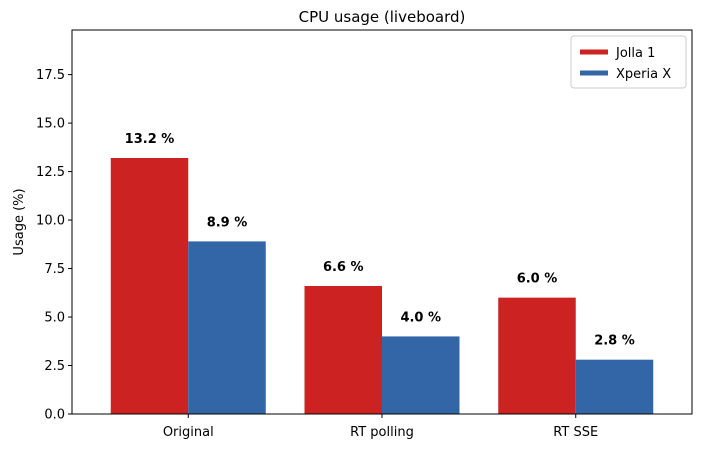 The height and width of the screenshot is (452, 706). I want to click on y-tick-label: 5.0, so click(54, 318).